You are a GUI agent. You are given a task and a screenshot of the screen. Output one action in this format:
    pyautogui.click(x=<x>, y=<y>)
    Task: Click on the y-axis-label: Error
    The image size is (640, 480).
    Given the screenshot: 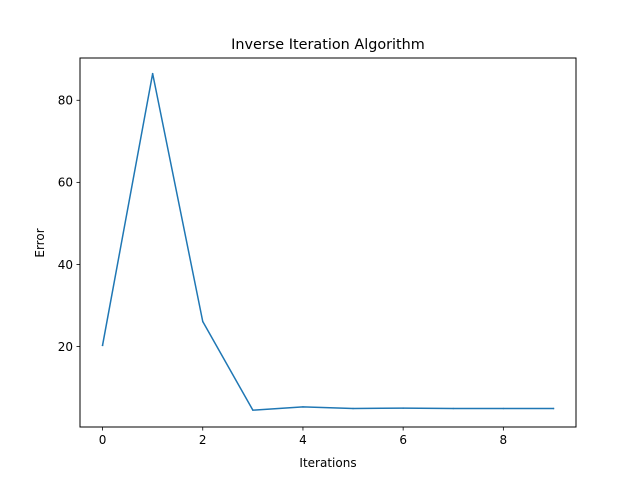 What is the action you would take?
    pyautogui.click(x=40, y=242)
    